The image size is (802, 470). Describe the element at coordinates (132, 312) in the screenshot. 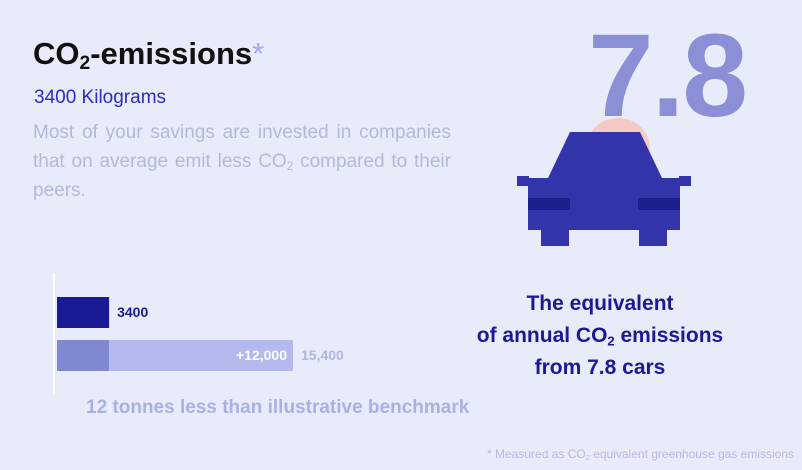

I see `value-label: 3400` at that location.